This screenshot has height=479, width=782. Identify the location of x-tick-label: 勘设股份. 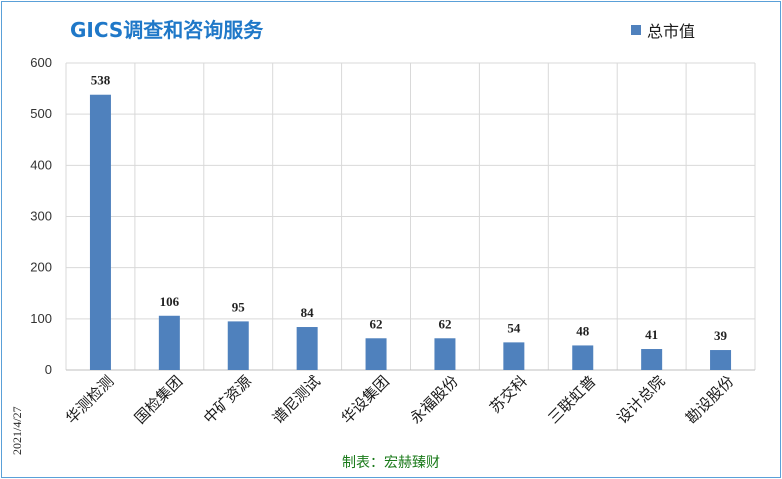
(709, 399).